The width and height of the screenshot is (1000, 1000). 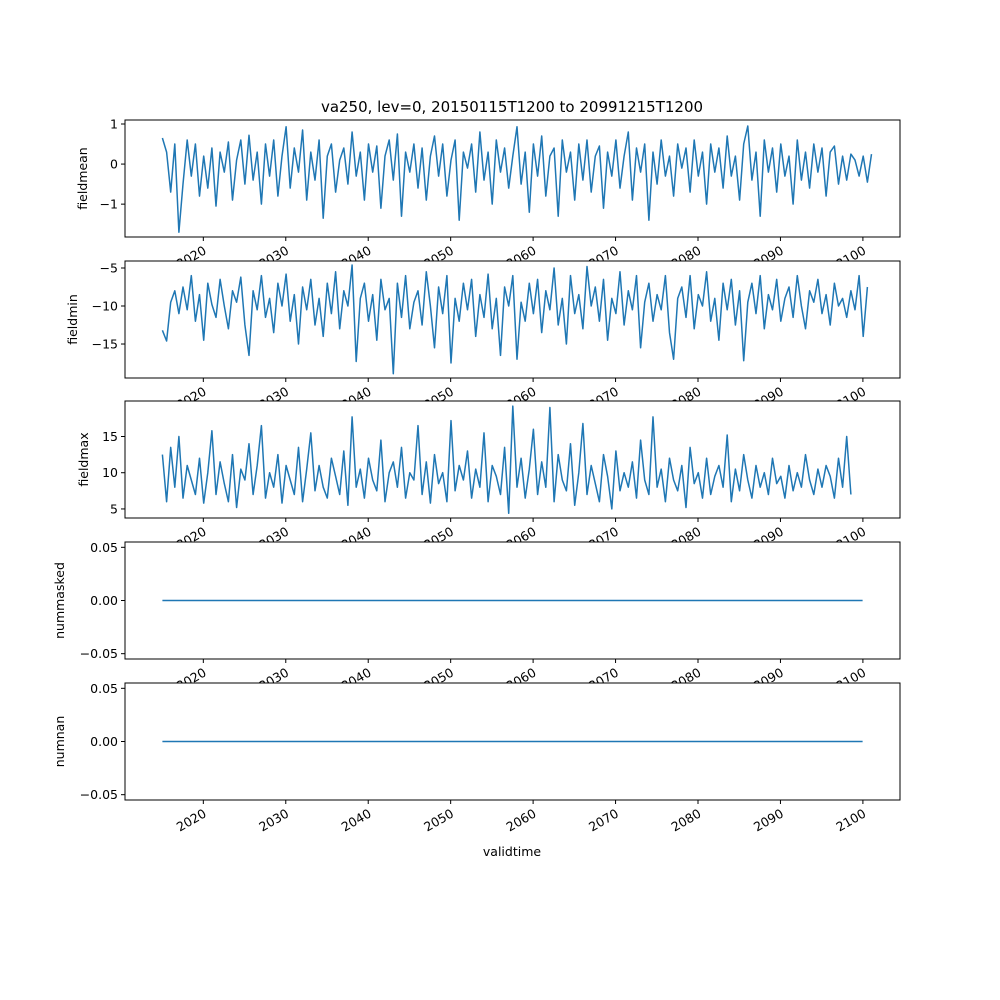 I want to click on y-tick-label: −1, so click(x=109, y=204).